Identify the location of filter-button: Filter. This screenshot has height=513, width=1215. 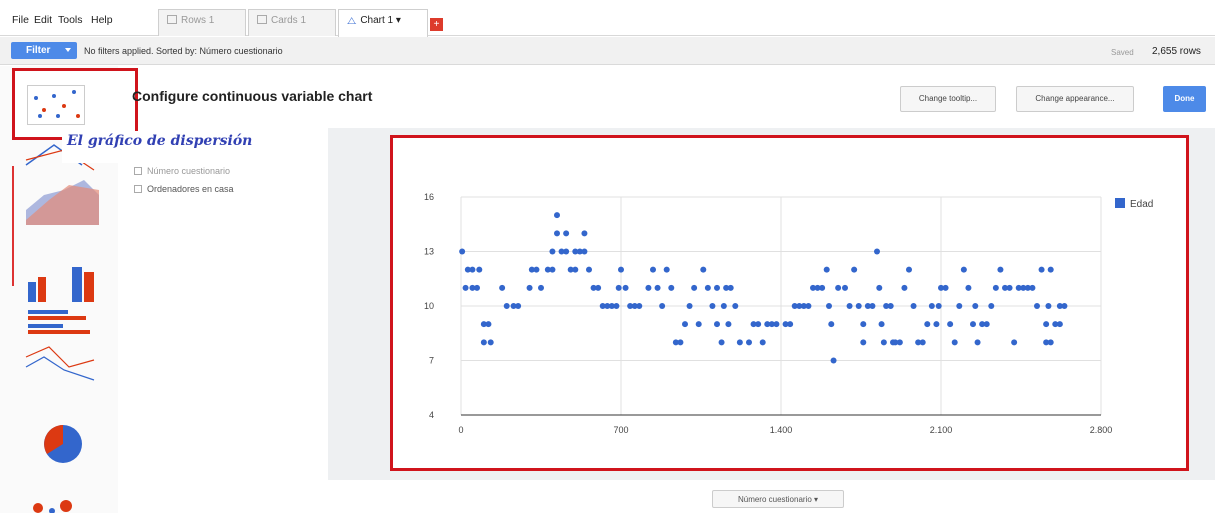
(44, 50).